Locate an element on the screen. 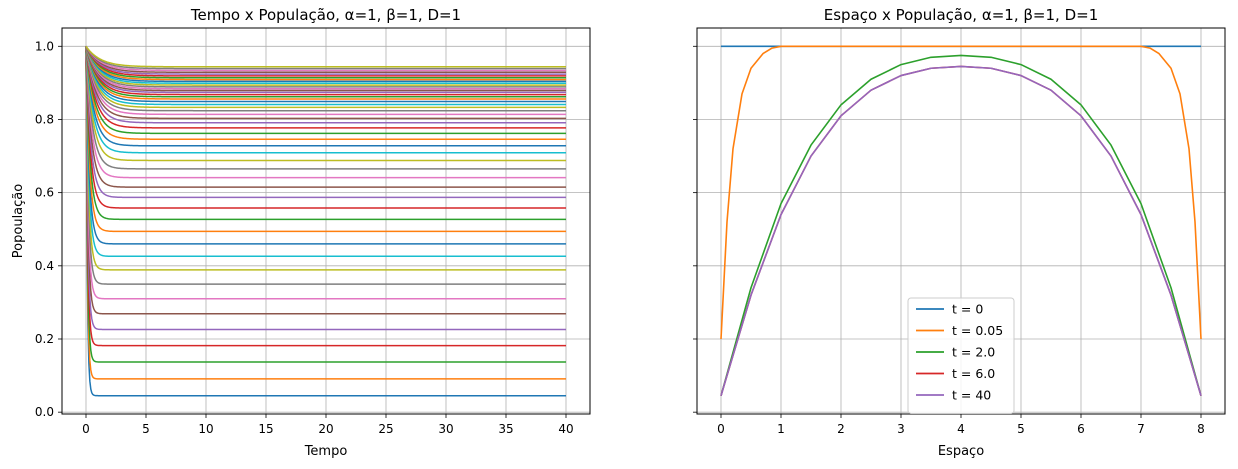  legend-label: t = 2.0 is located at coordinates (973, 352).